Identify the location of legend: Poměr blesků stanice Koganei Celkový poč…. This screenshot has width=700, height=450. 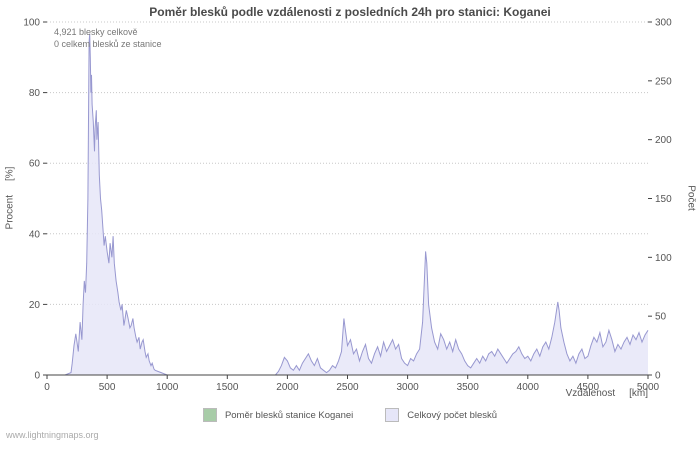
(350, 415).